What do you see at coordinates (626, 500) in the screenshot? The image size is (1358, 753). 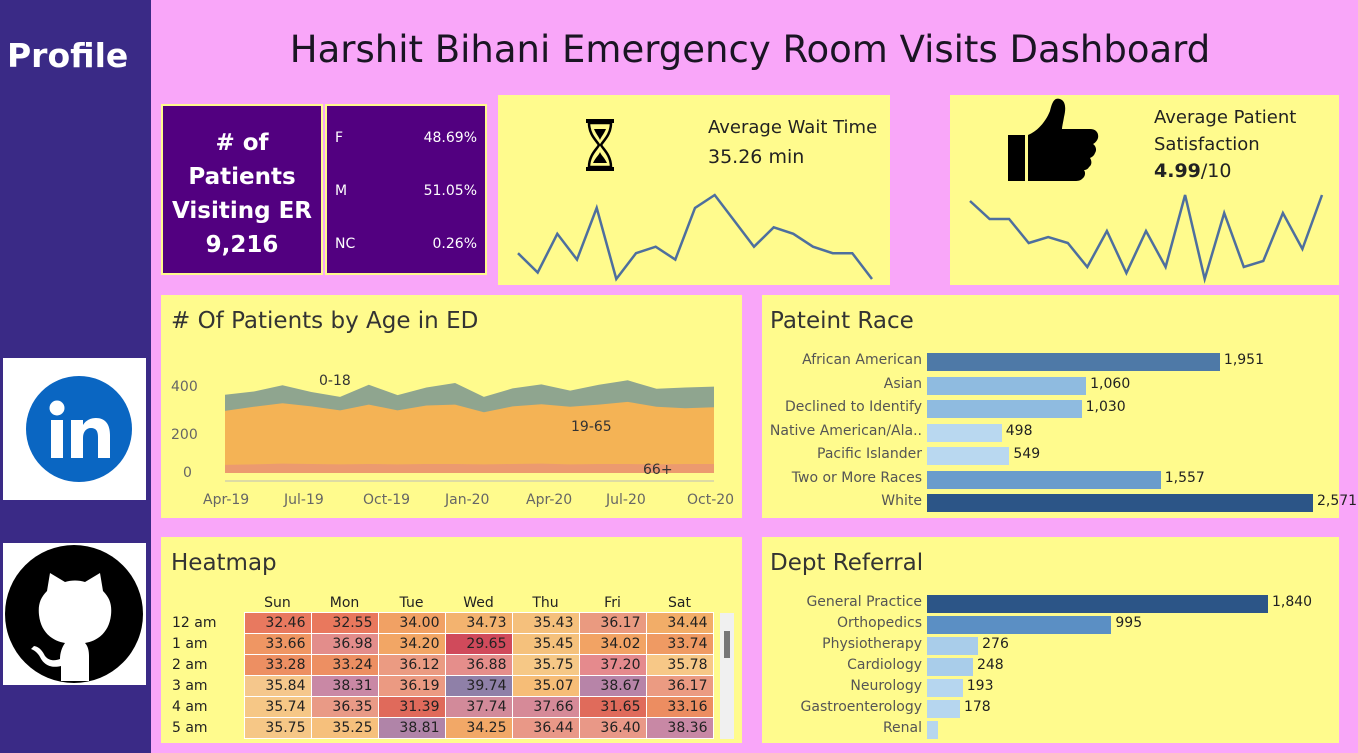 I see `x-tick: Jul-20` at bounding box center [626, 500].